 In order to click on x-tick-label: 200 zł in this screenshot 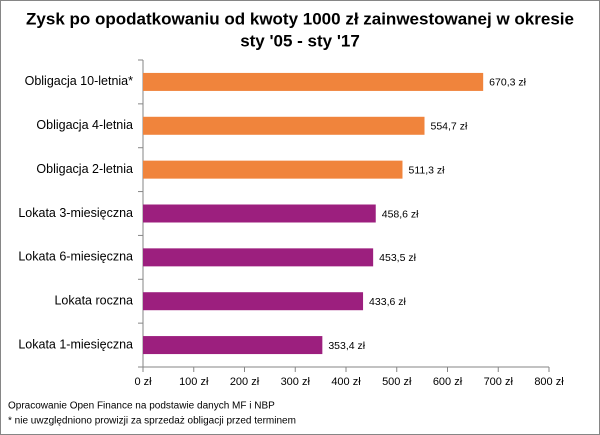, I will do `click(245, 382)`.